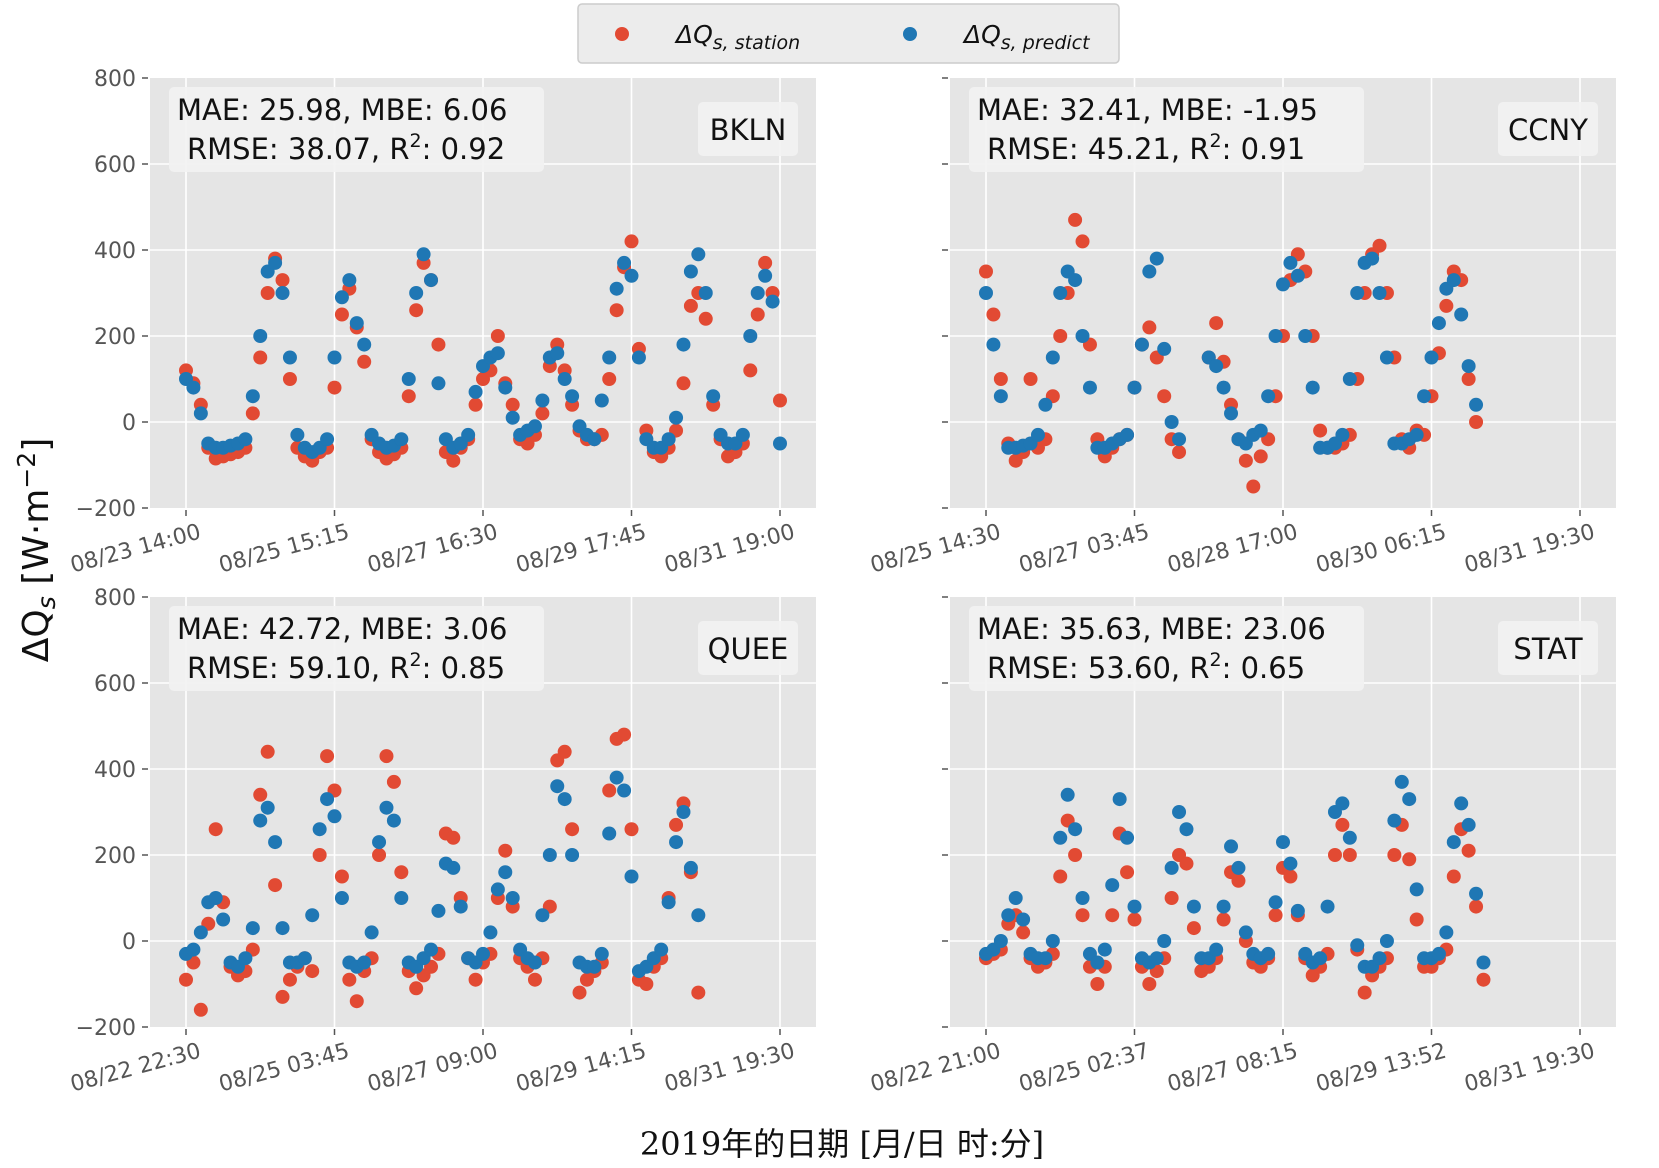  I want to click on panel-ccny-station-box, so click(1548, 129).